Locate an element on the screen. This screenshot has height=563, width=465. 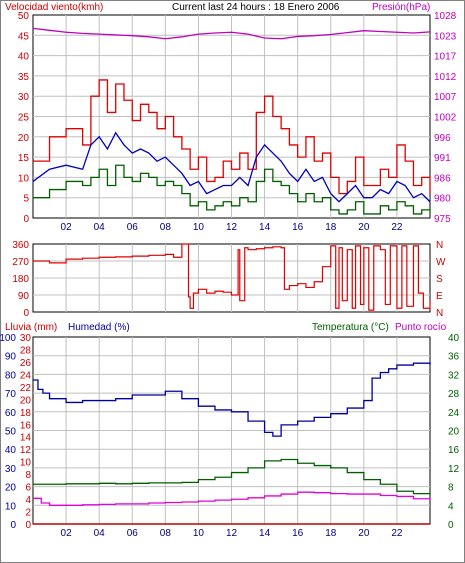
pressure-tick-label: 975 is located at coordinates (442, 219).